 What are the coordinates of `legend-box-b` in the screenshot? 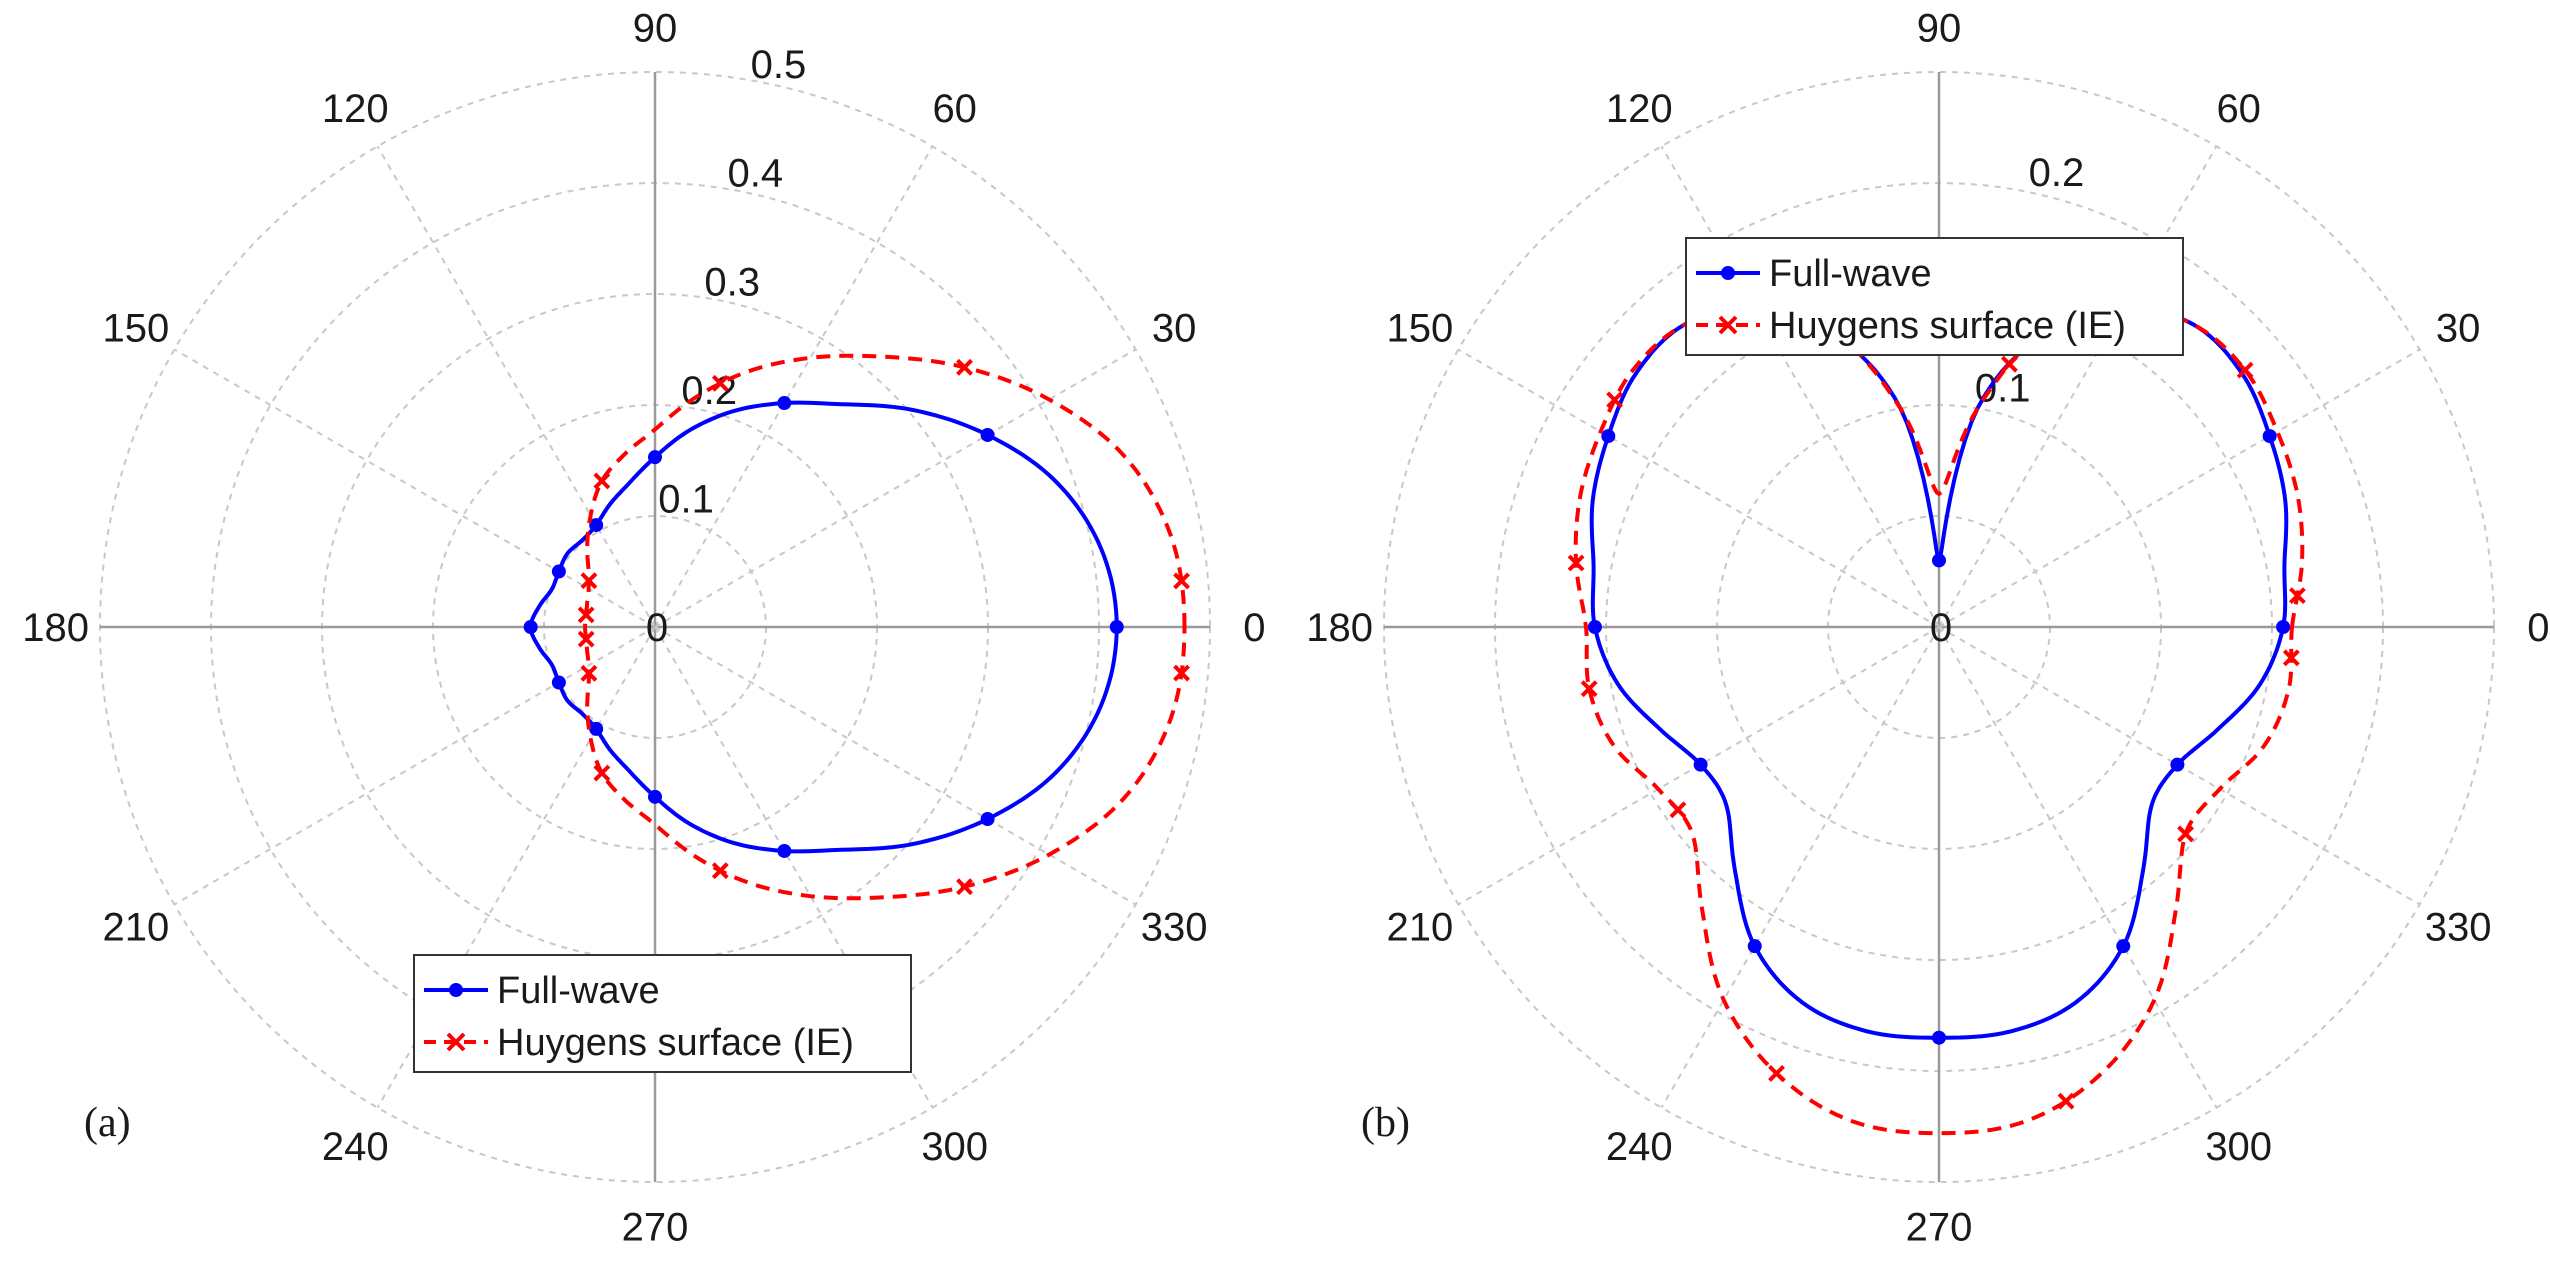 It's located at (1934, 296).